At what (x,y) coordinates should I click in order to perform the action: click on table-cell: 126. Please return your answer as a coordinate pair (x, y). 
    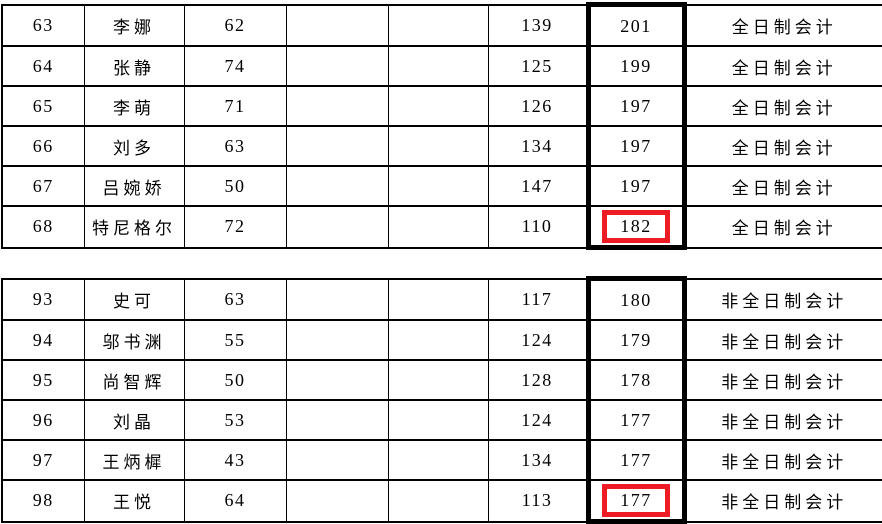
    Looking at the image, I should click on (538, 106).